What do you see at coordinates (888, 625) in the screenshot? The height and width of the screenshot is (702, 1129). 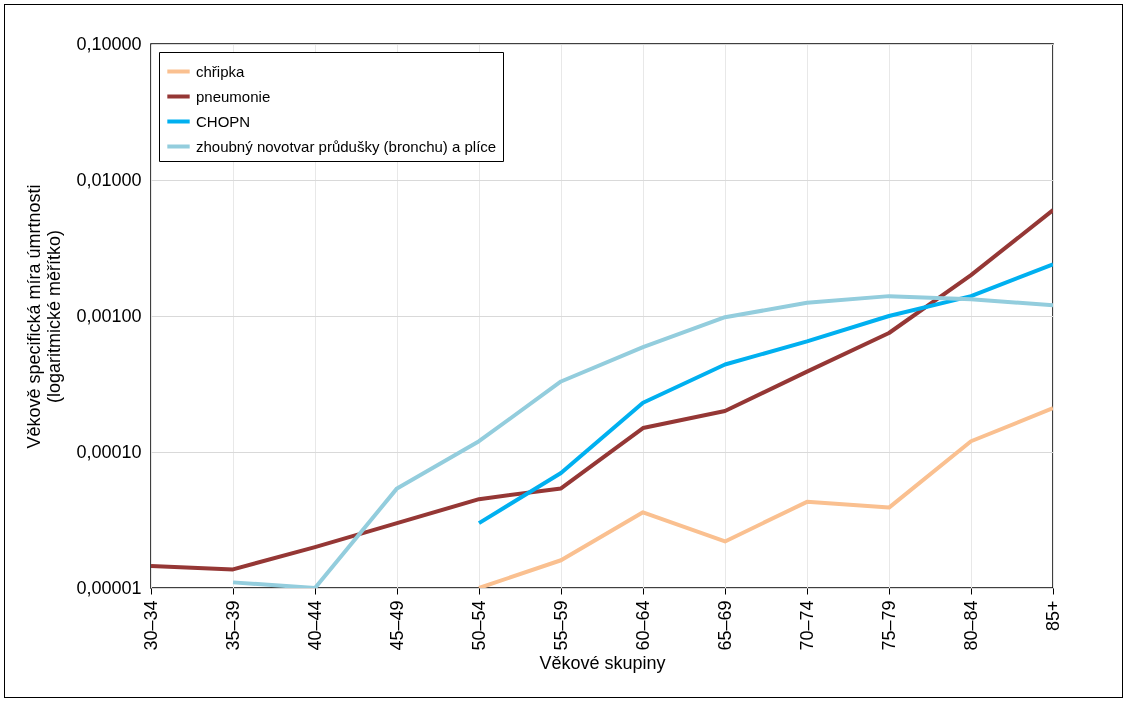 I see `x-tick-label: 75–79` at bounding box center [888, 625].